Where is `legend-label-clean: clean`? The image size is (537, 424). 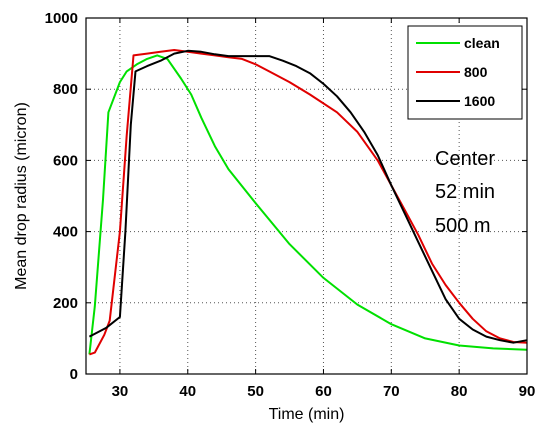
legend-label-clean: clean is located at coordinates (482, 43).